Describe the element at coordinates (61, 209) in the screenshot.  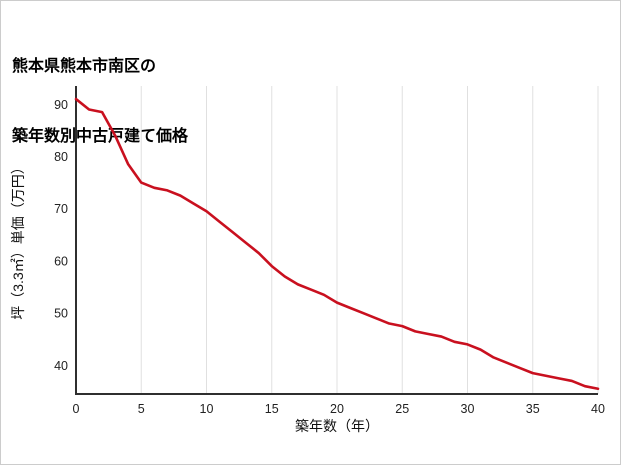
I see `y-tick-label: 70` at that location.